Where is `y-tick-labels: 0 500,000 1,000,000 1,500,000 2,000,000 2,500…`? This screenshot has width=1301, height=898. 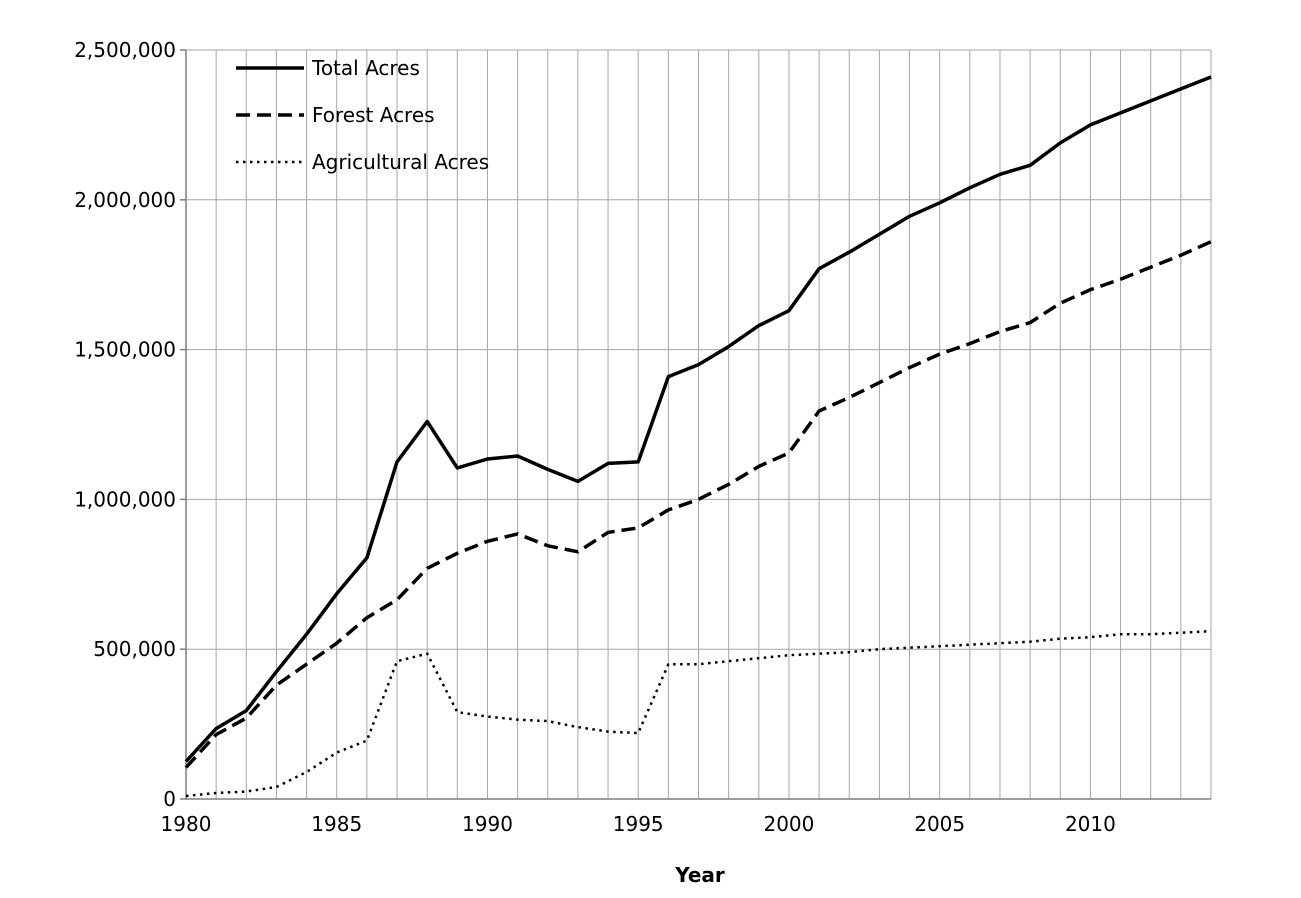 y-tick-labels: 0 500,000 1,000,000 1,500,000 2,000,000 2,500… is located at coordinates (125, 424).